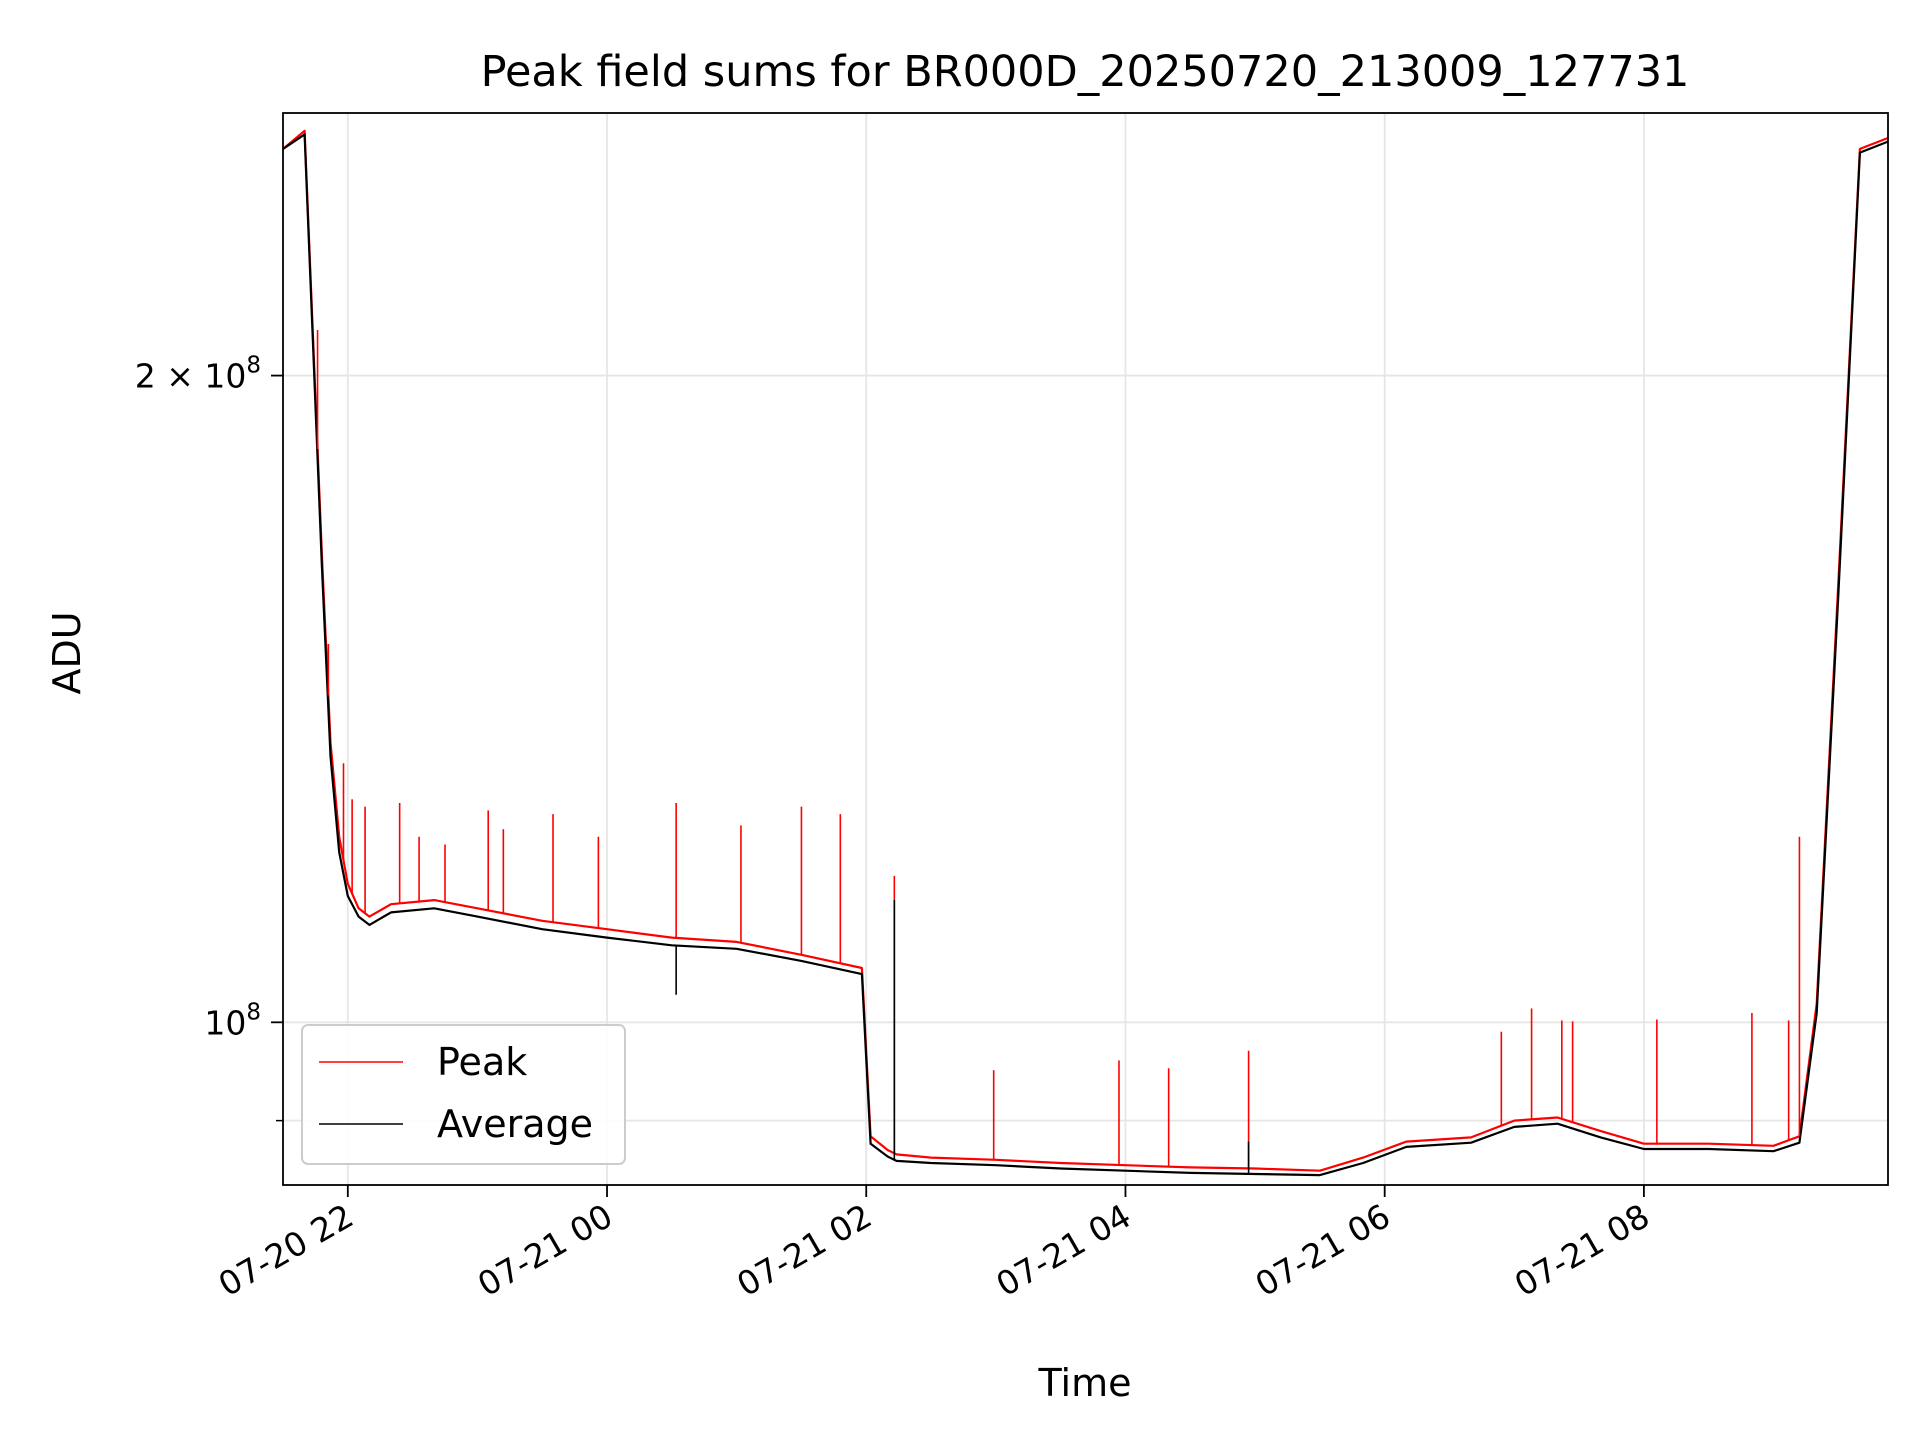  I want to click on y-tick-label-base: 2 × 10, so click(191, 376).